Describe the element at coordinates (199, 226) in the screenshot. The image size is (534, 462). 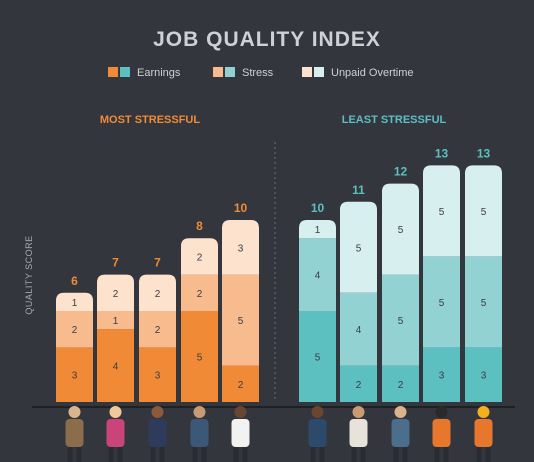
I see `bar-total-label: 8` at that location.